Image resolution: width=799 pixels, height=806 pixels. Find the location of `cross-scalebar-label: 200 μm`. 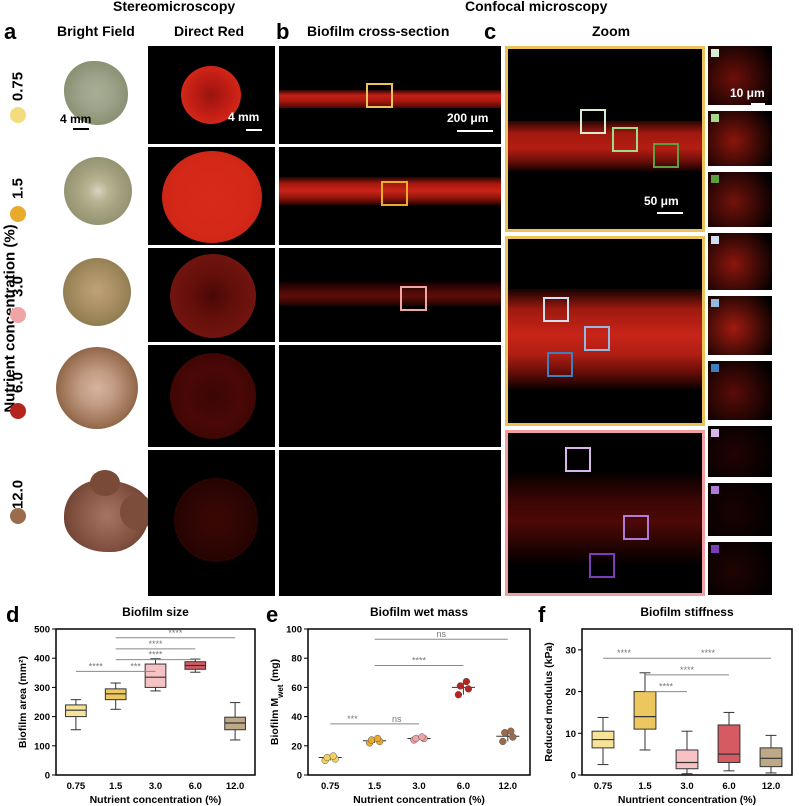

cross-scalebar-label: 200 μm is located at coordinates (468, 118).